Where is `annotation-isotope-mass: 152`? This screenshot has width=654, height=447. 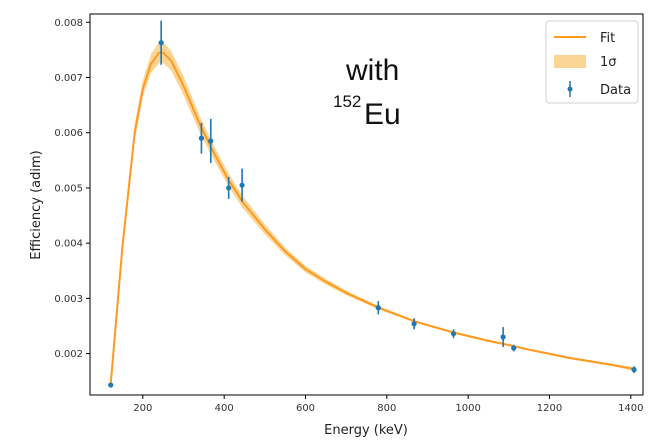
annotation-isotope-mass: 152 is located at coordinates (347, 101).